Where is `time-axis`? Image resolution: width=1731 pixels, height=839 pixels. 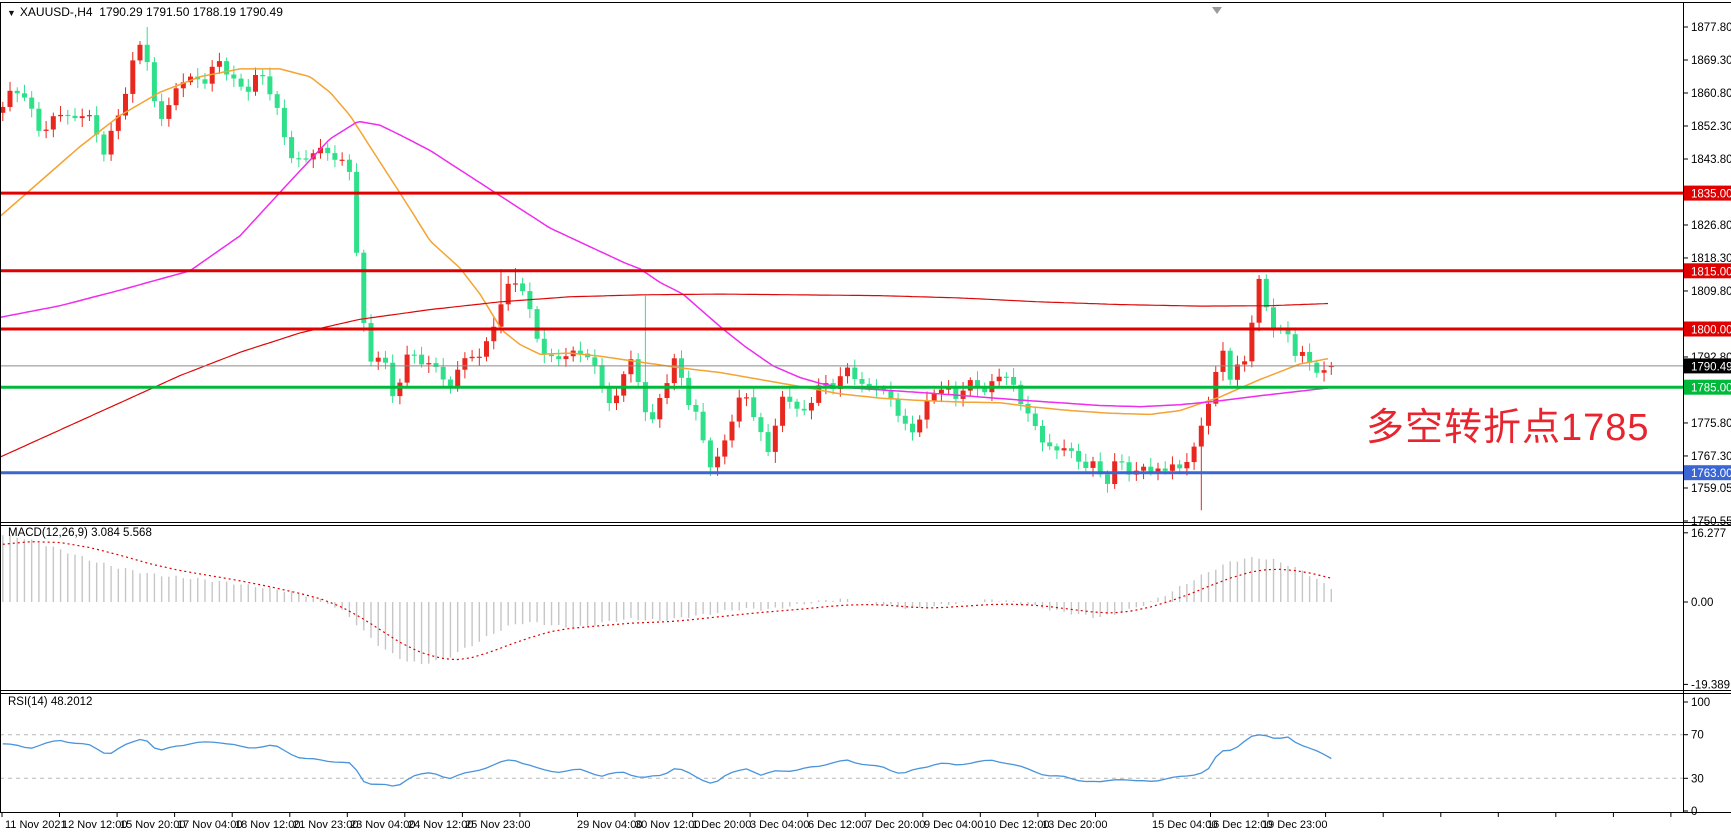 time-axis is located at coordinates (865, 826).